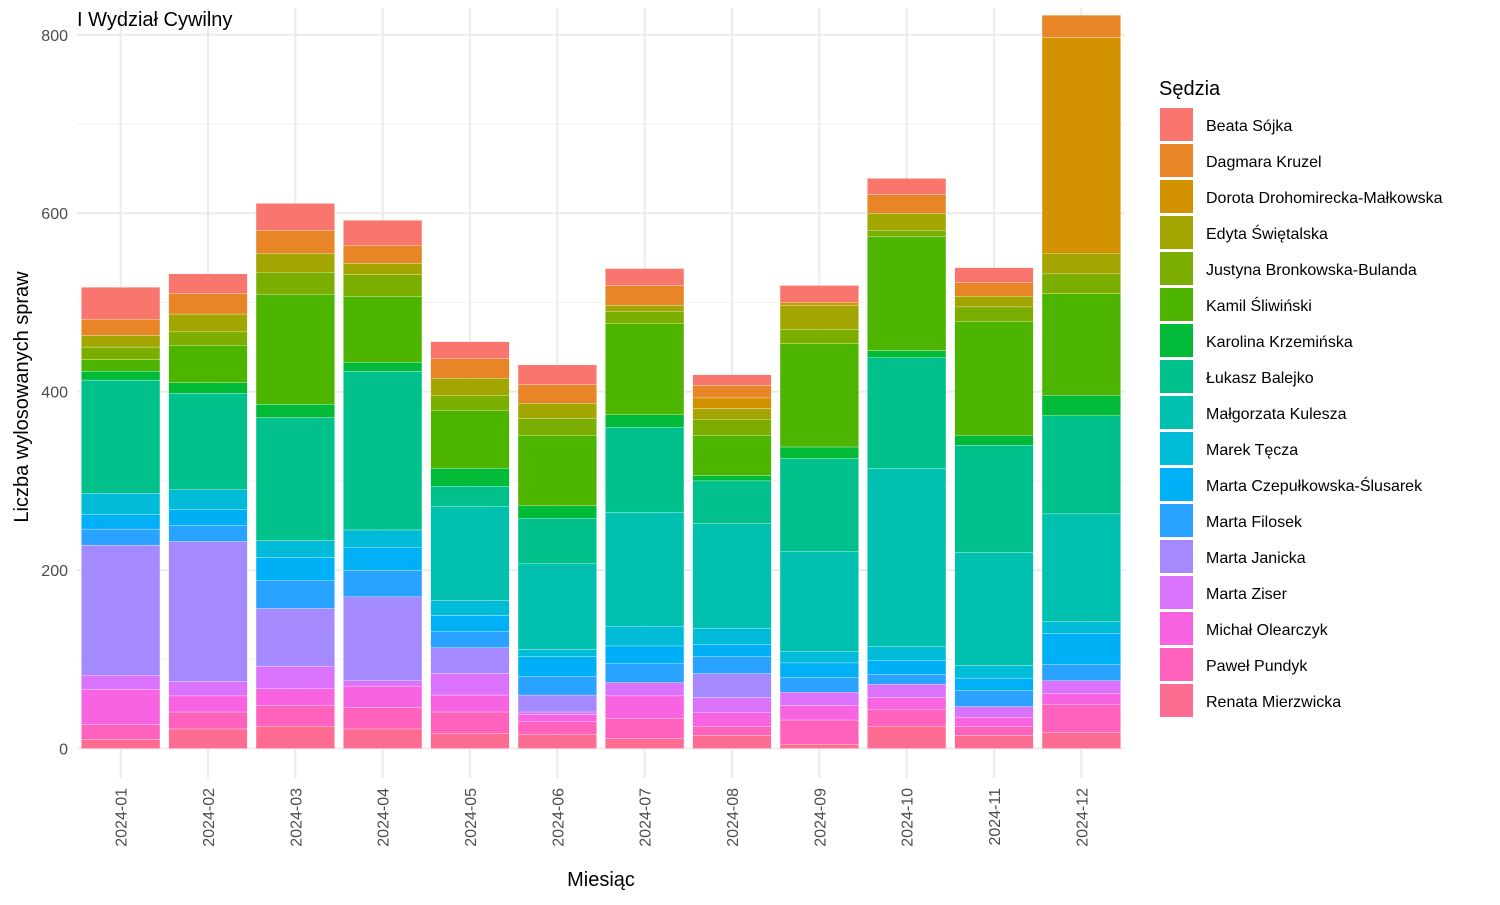 This screenshot has width=1500, height=905. What do you see at coordinates (154, 20) in the screenshot?
I see `chart-title: I Wydział Cywilny` at bounding box center [154, 20].